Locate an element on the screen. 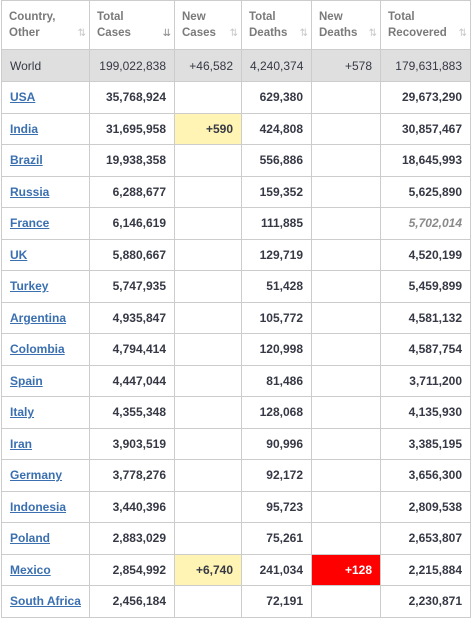 This screenshot has width=471, height=618. country-link: South Africa is located at coordinates (45, 601).